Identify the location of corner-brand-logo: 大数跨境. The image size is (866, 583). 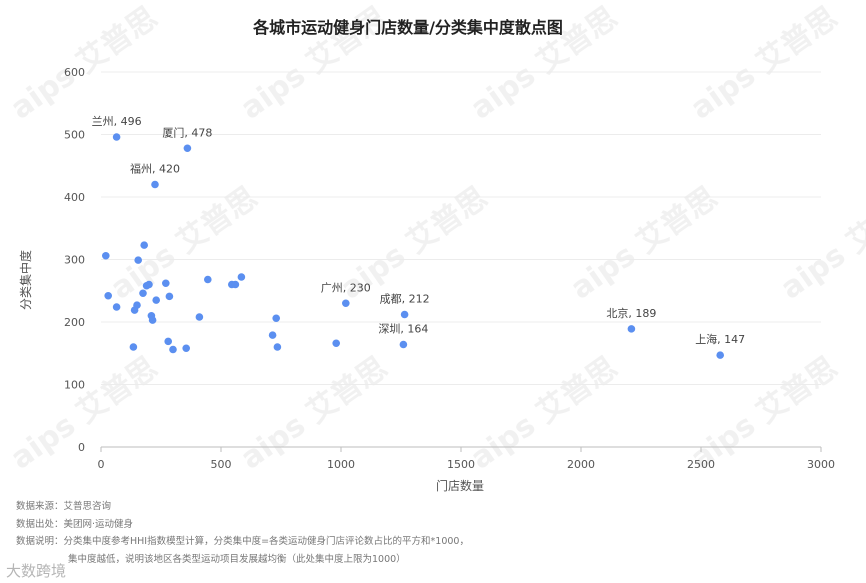
(36, 571).